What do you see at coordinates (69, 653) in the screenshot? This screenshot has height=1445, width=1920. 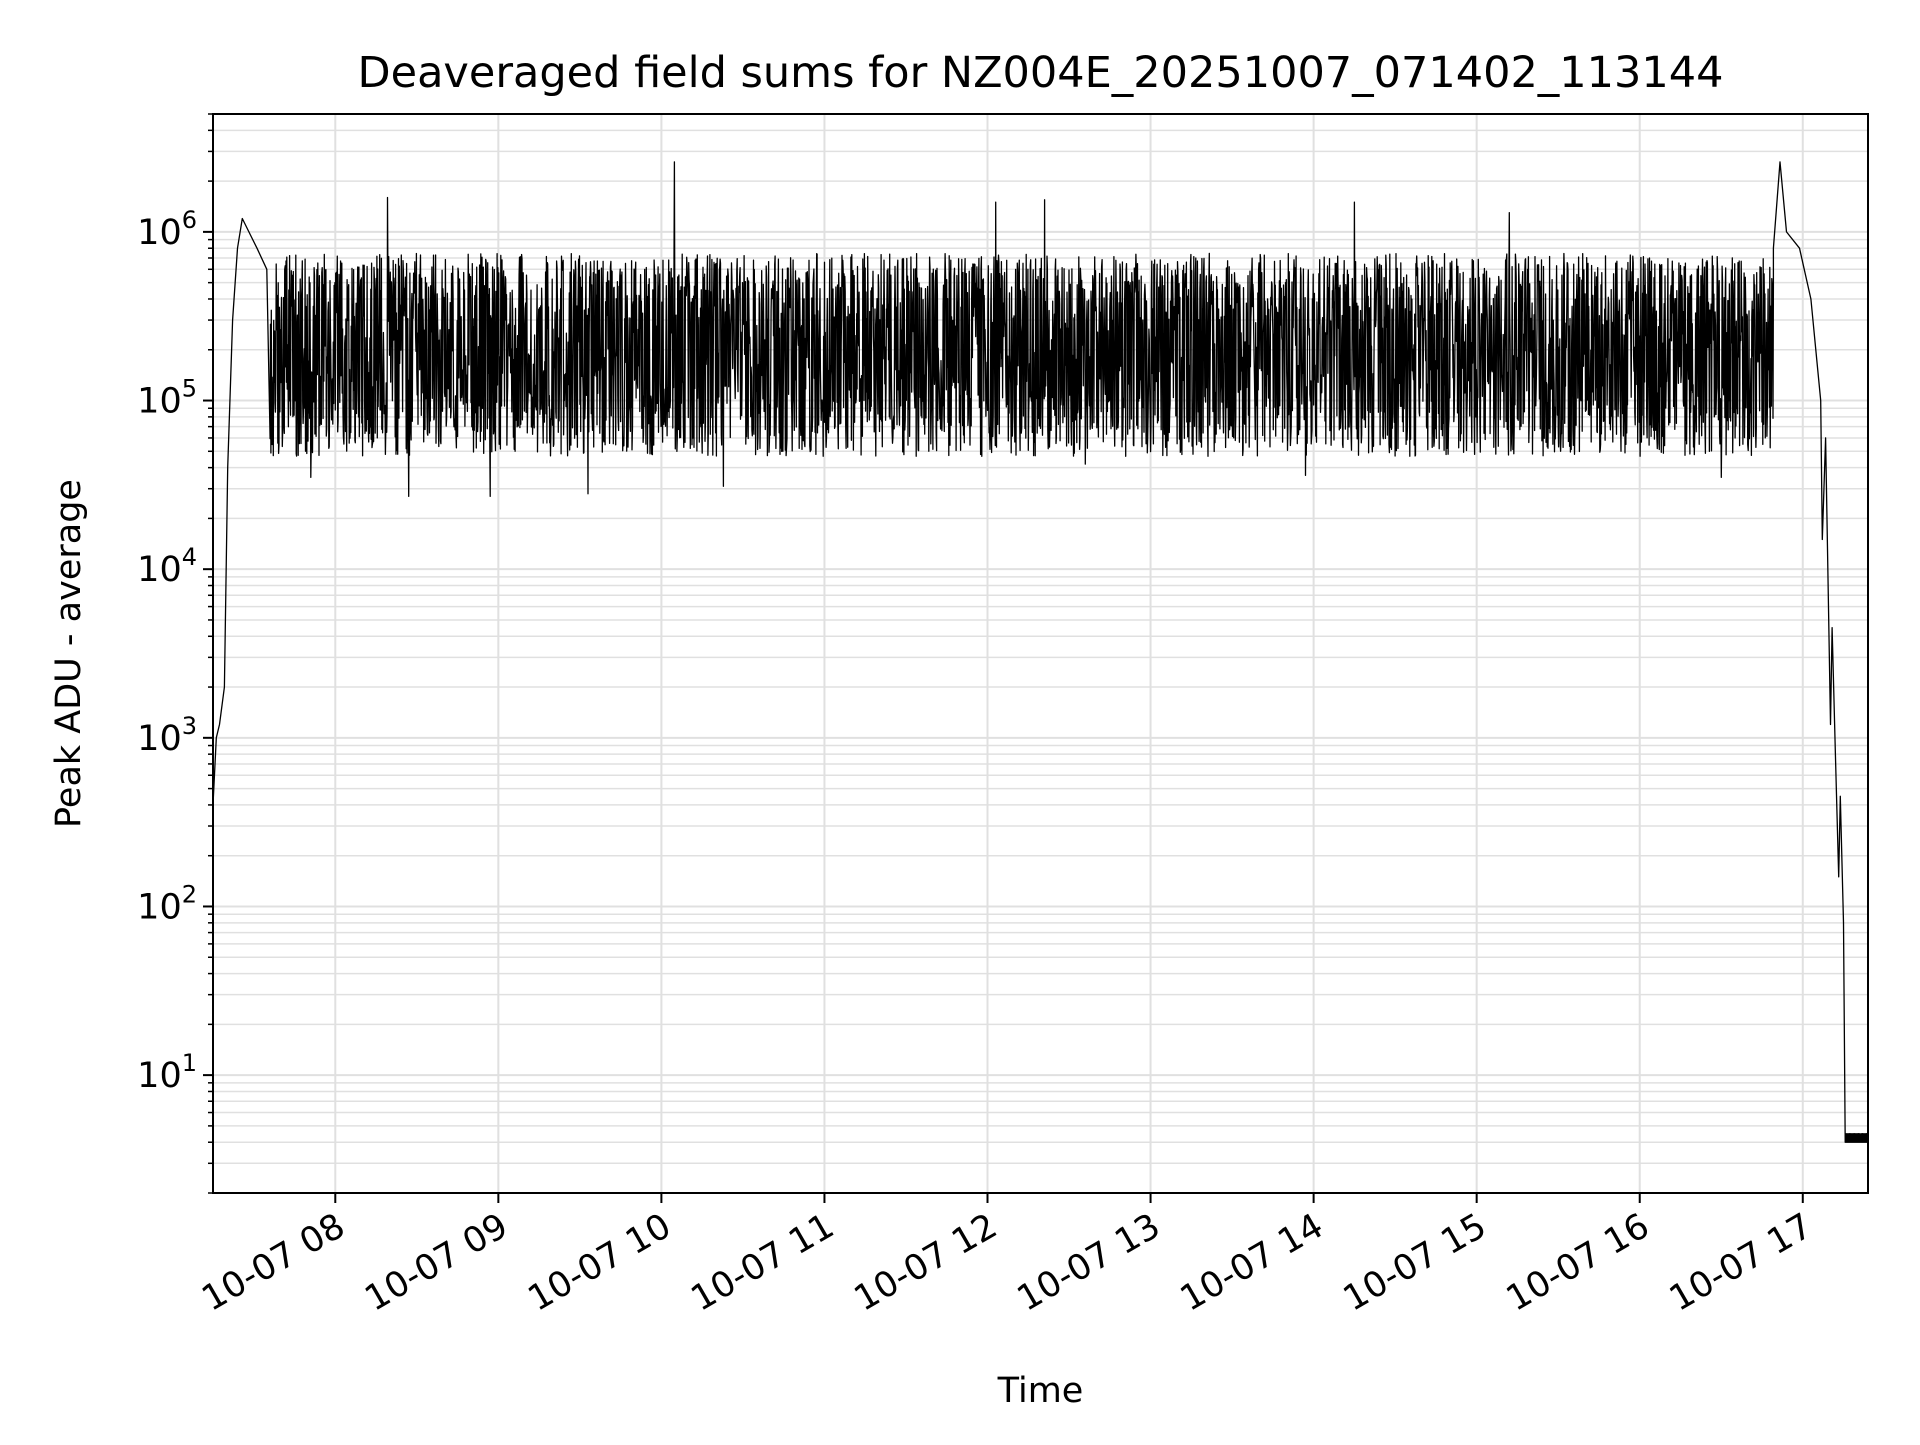 I see `y-axis-label: Peak ADU - average` at bounding box center [69, 653].